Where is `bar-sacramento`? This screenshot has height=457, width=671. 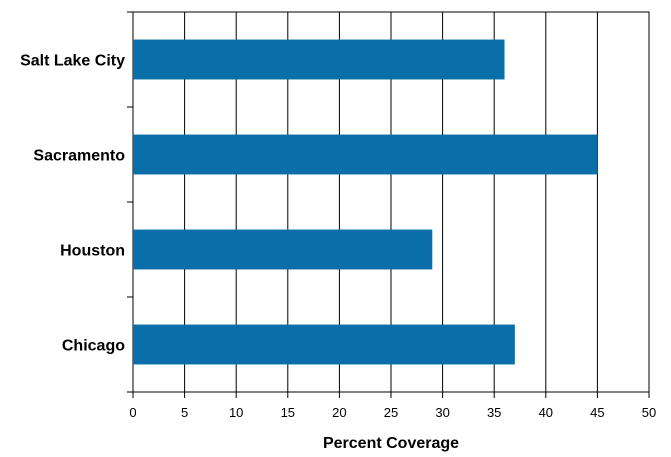
bar-sacramento is located at coordinates (365, 154).